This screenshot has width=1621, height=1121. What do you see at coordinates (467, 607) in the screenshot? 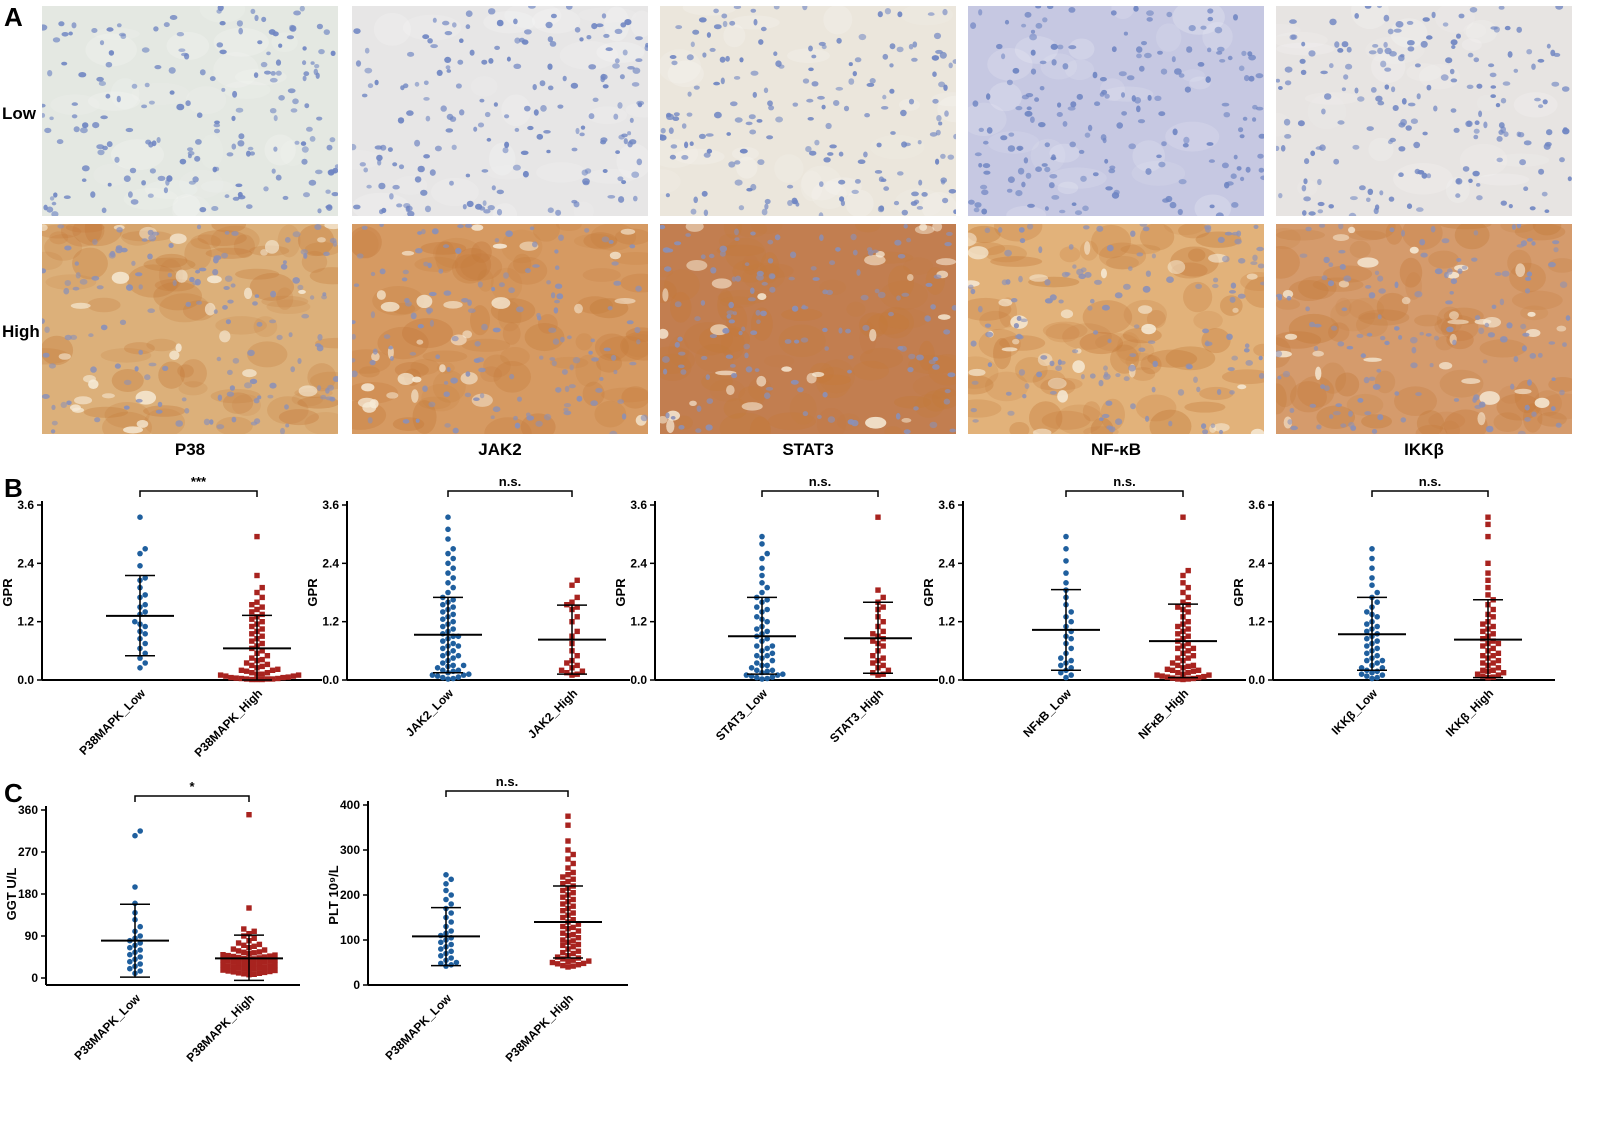
I see `chart-2: 0.0 1.2 2.4 3.6 GPR n.s. JAK2_Low JAK2_High` at bounding box center [467, 607].